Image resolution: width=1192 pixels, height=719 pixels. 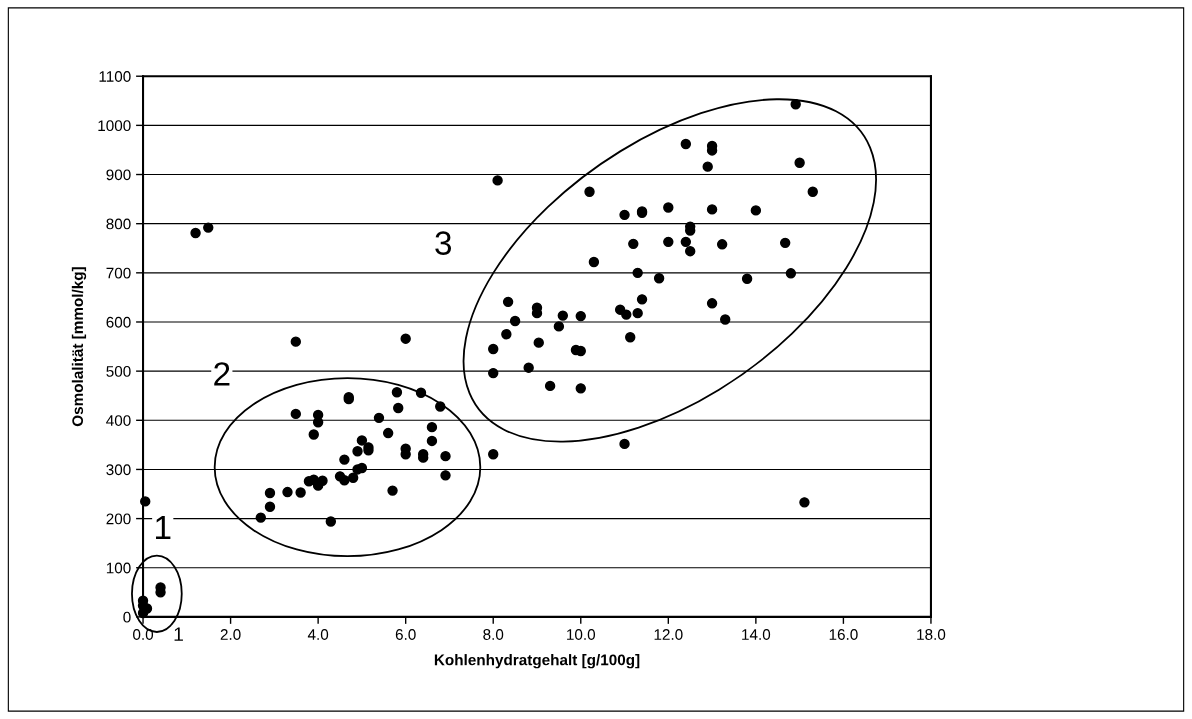 I want to click on y-tick-label: 400, so click(x=118, y=420).